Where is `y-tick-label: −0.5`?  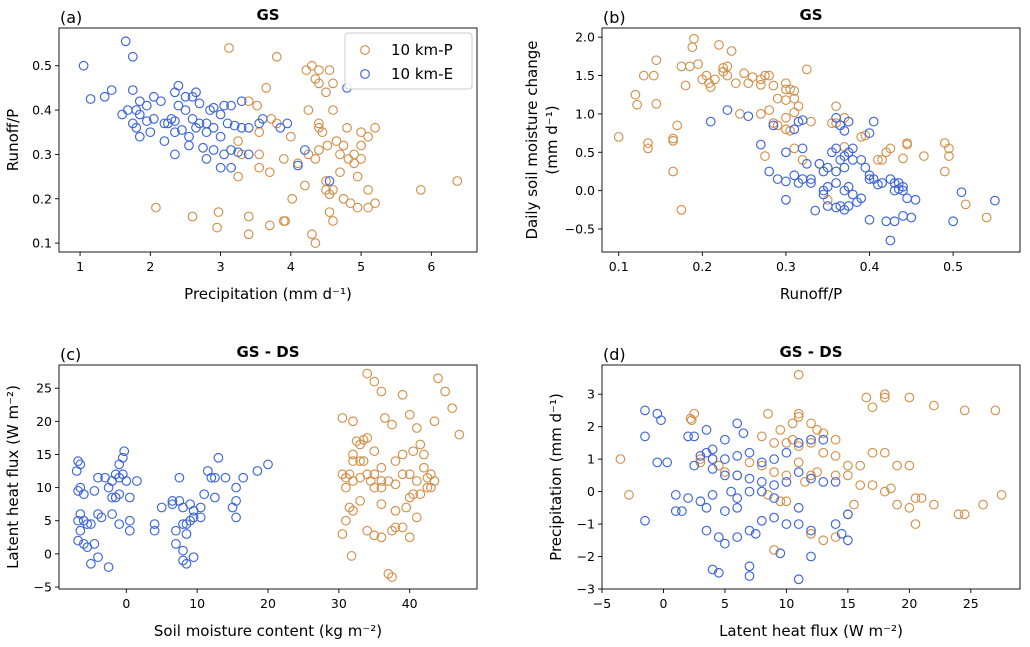 y-tick-label: −0.5 is located at coordinates (580, 228).